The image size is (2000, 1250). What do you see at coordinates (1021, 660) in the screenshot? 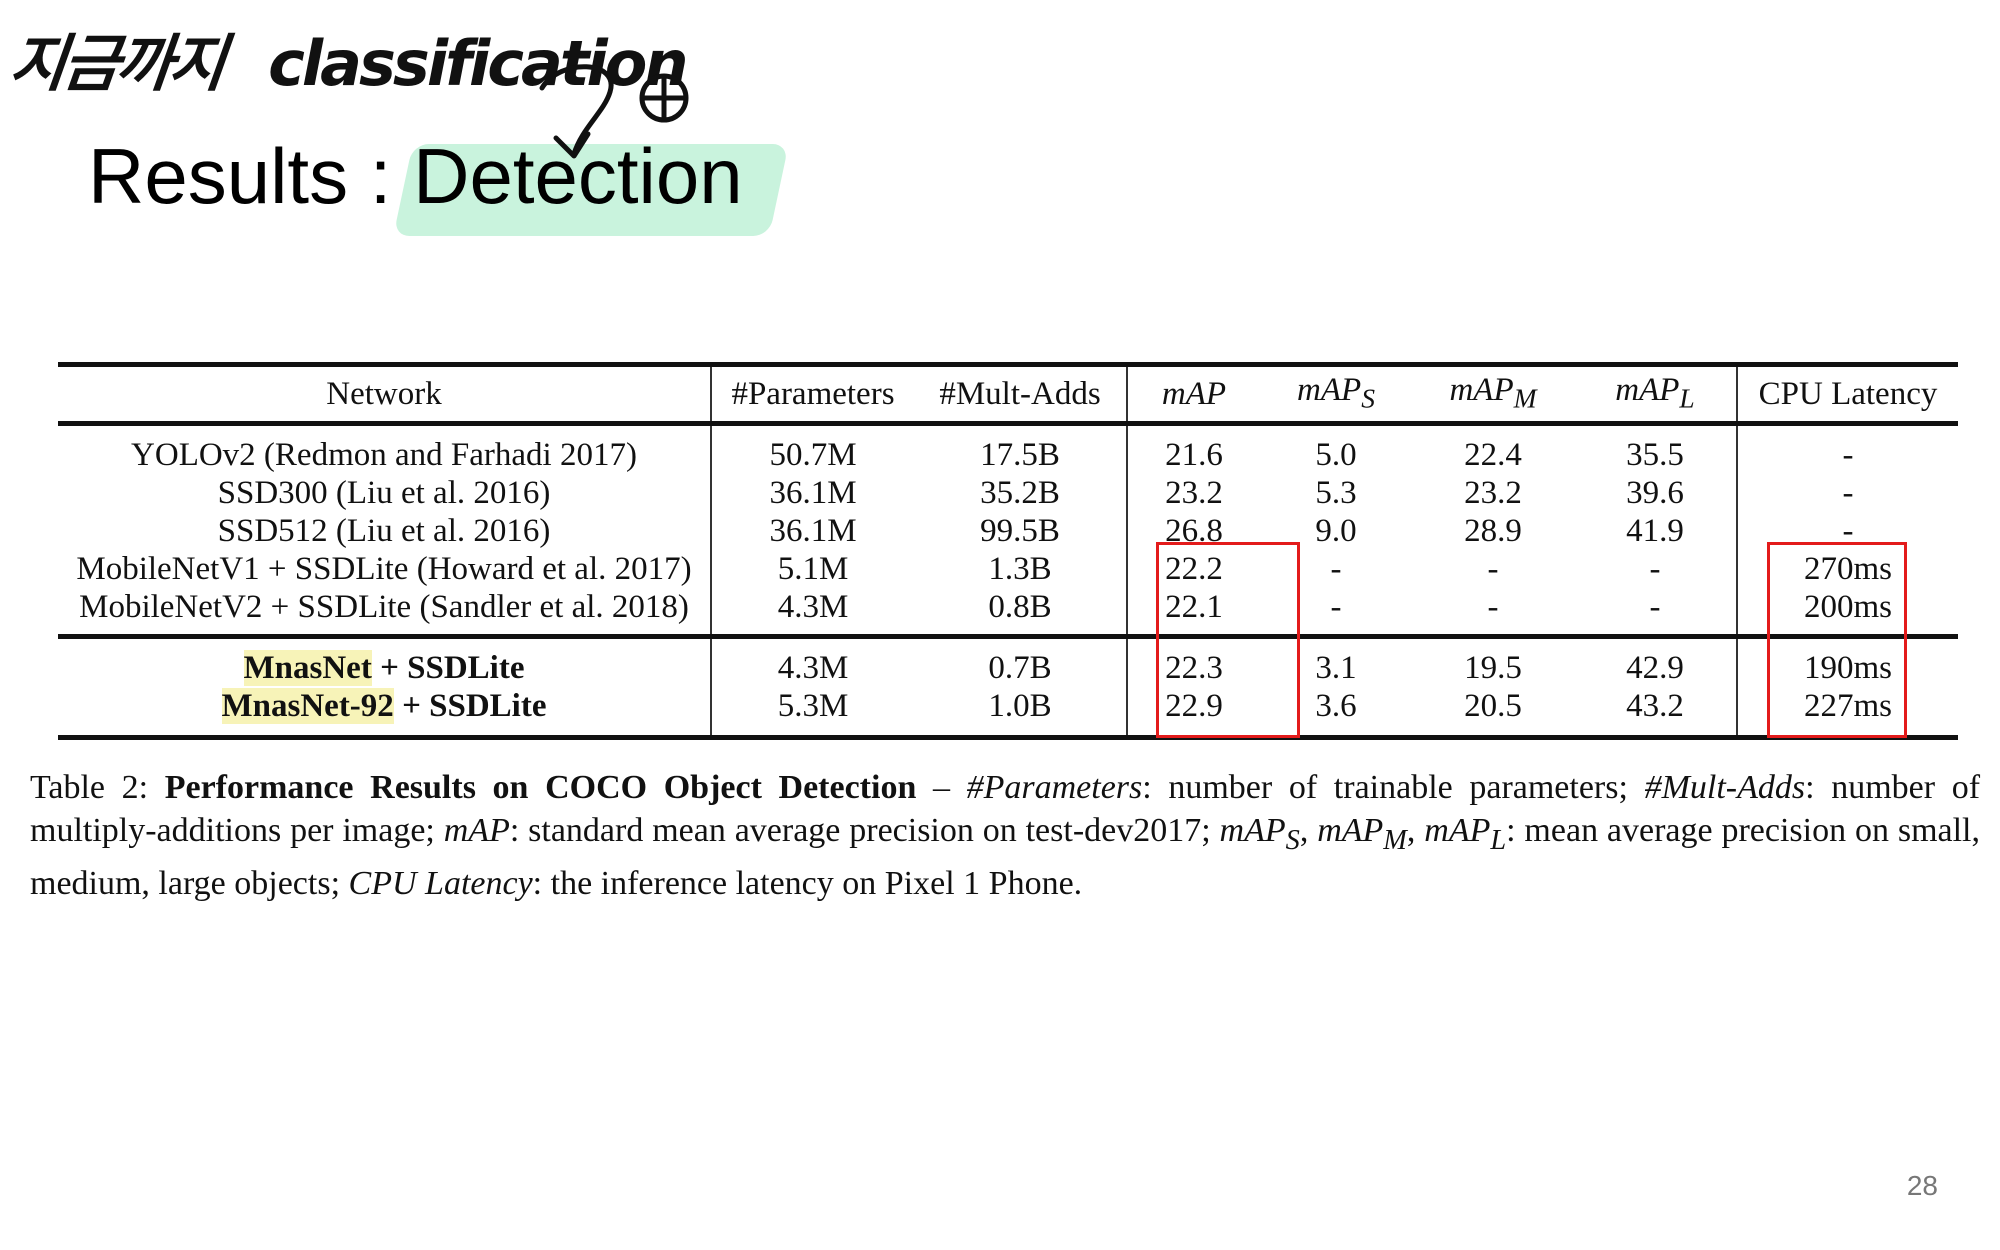
I see `cell-madds: 0.7B` at bounding box center [1021, 660].